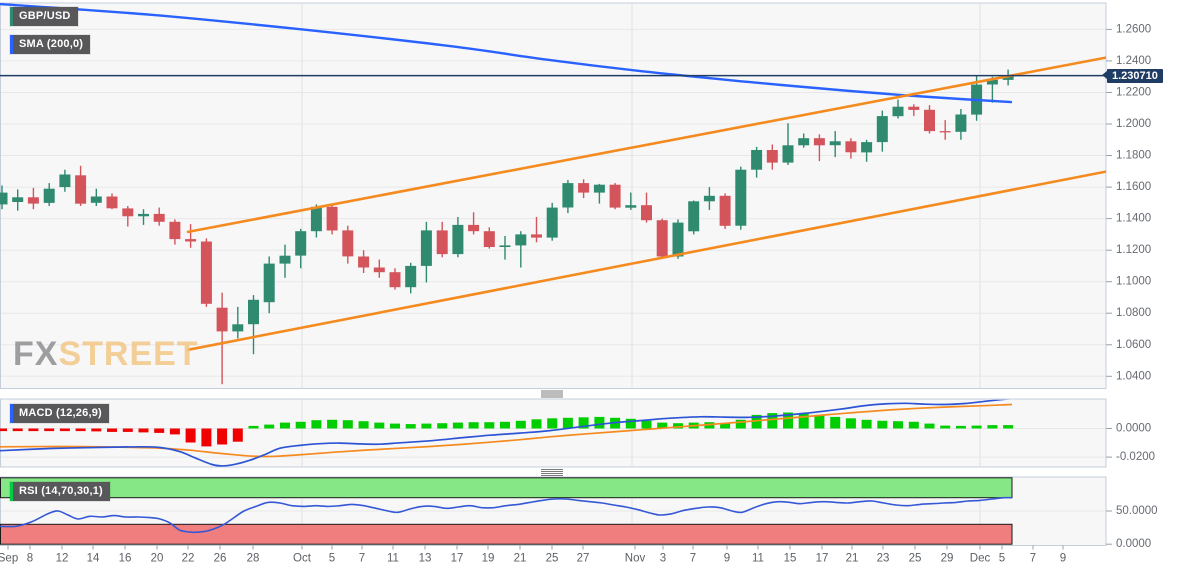  Describe the element at coordinates (1133, 61) in the screenshot. I see `price-tick-label: 1.2400` at that location.